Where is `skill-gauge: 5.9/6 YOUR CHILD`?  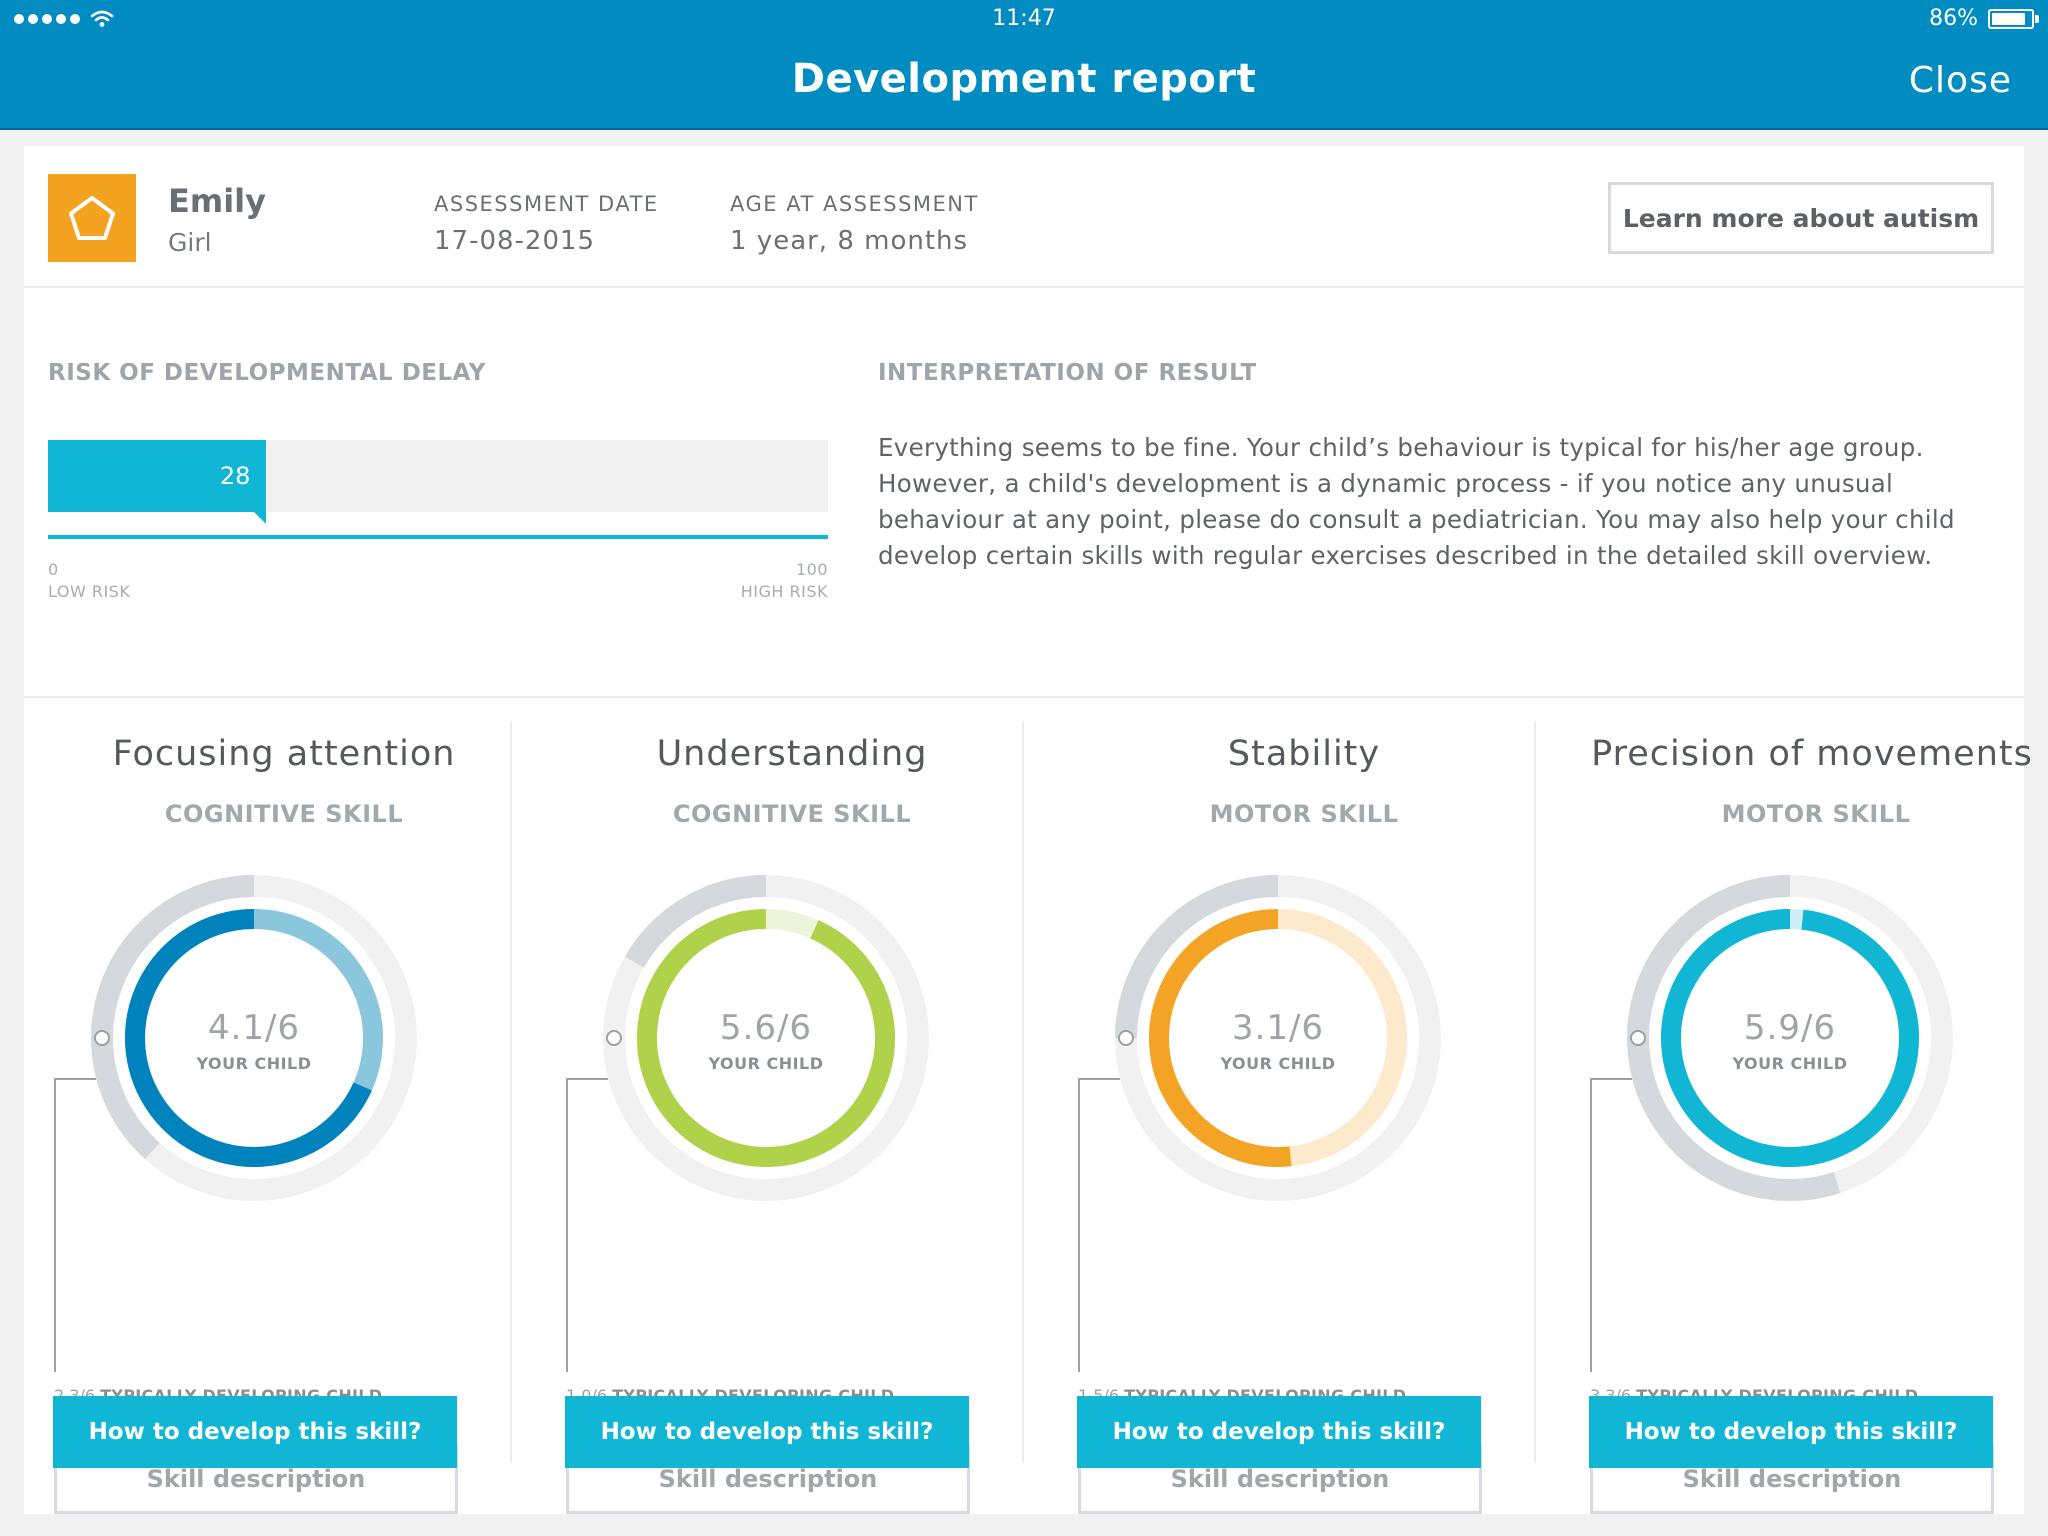
skill-gauge: 5.9/6 YOUR CHILD is located at coordinates (1790, 1038).